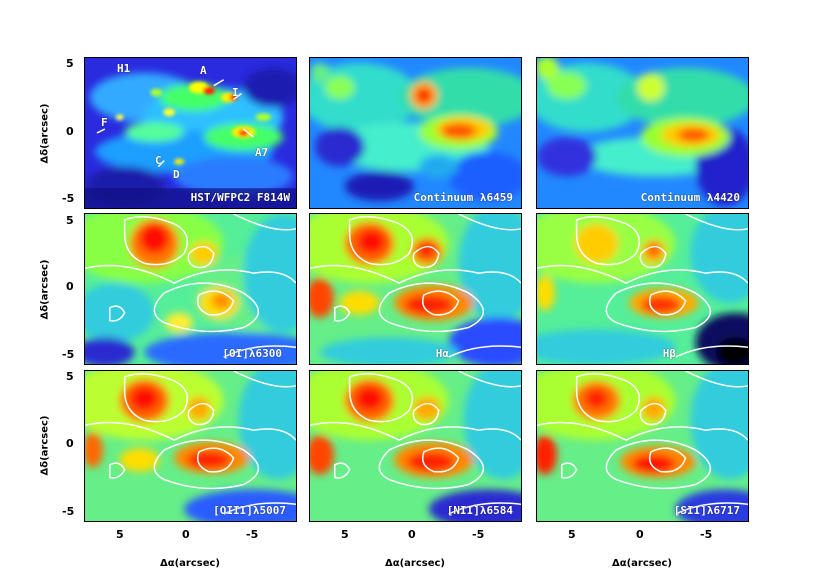 The width and height of the screenshot is (830, 583). I want to click on panel-halpha: Hα, so click(415, 289).